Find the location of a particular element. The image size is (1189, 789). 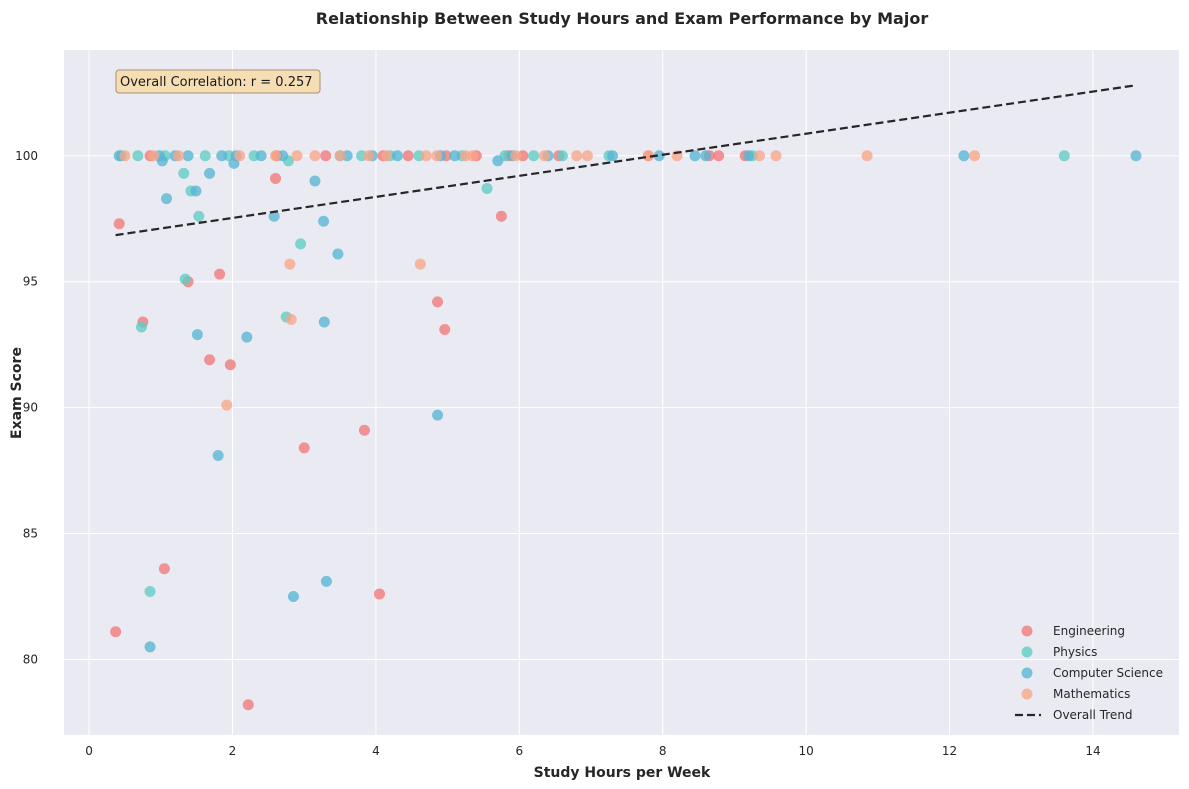

y-tick-label: 85 is located at coordinates (30, 534).